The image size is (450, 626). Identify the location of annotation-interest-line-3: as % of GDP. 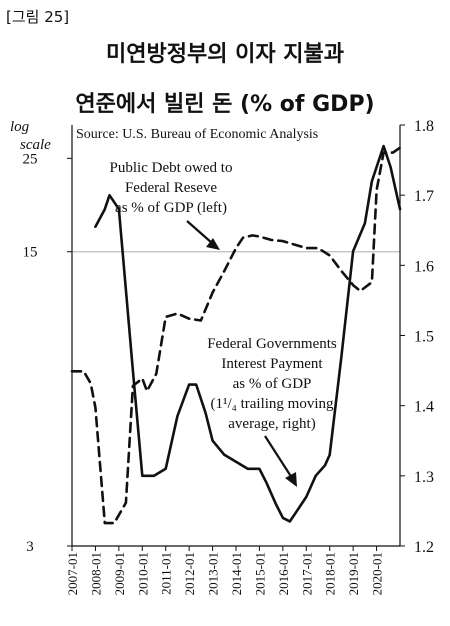
(272, 384).